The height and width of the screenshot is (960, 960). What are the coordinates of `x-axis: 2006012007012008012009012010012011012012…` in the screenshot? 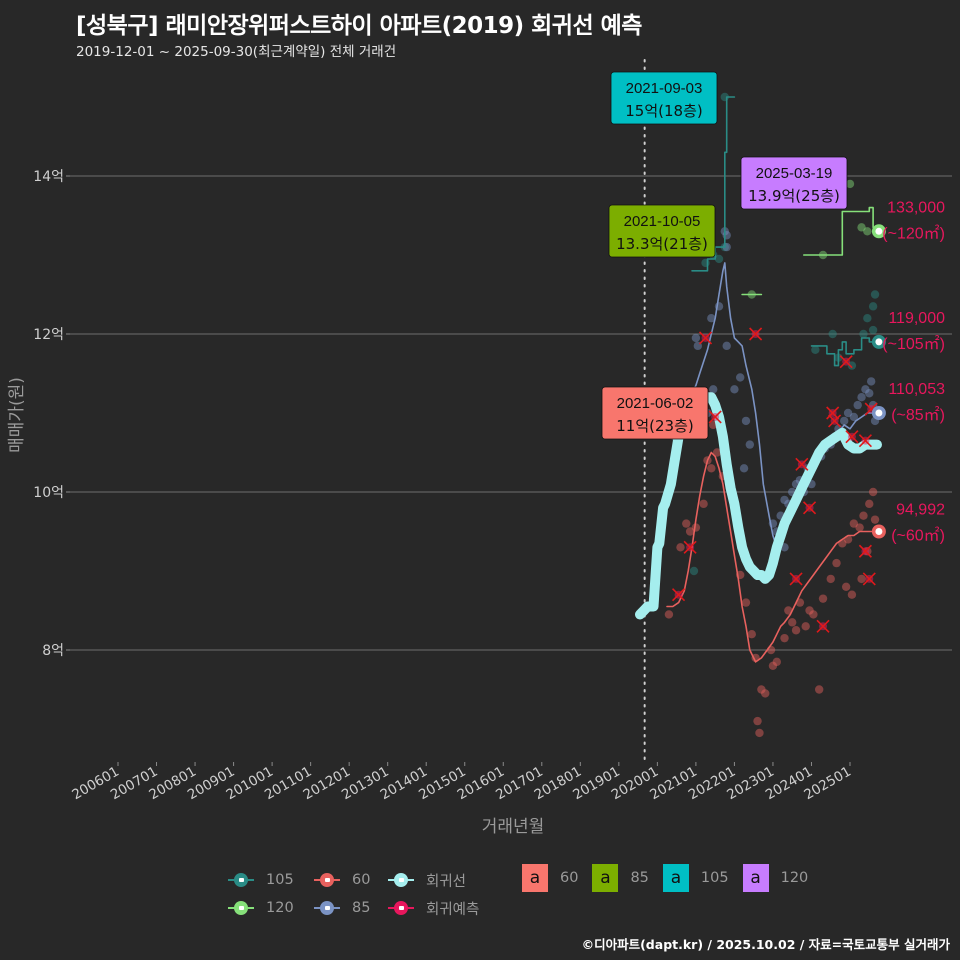 It's located at (461, 782).